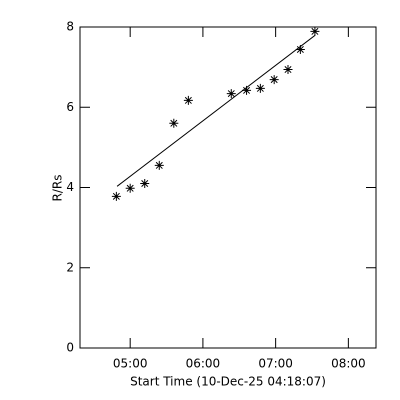 This screenshot has height=400, width=400. What do you see at coordinates (275, 364) in the screenshot?
I see `x-tick-label: 07:00` at bounding box center [275, 364].